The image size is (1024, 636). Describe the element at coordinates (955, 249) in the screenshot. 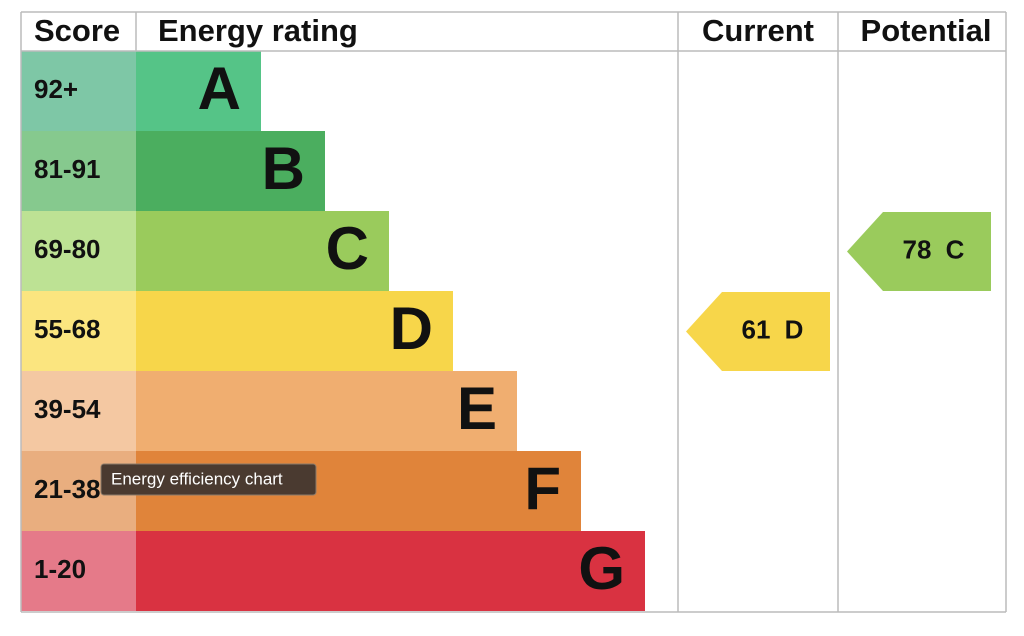

I see `potential-letter: C` at that location.